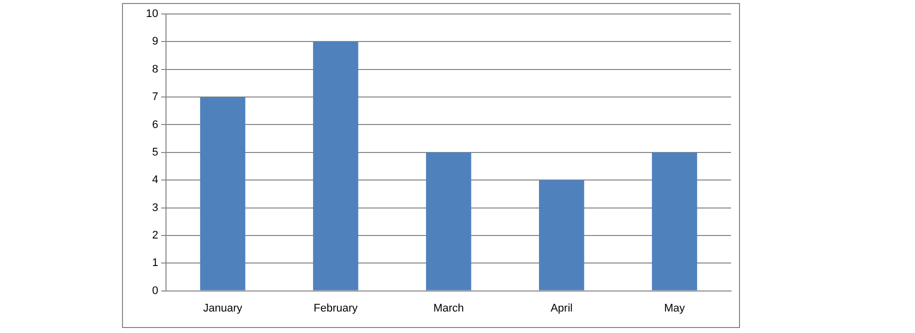 The image size is (915, 333). Describe the element at coordinates (155, 263) in the screenshot. I see `y-tick-label: 1` at that location.